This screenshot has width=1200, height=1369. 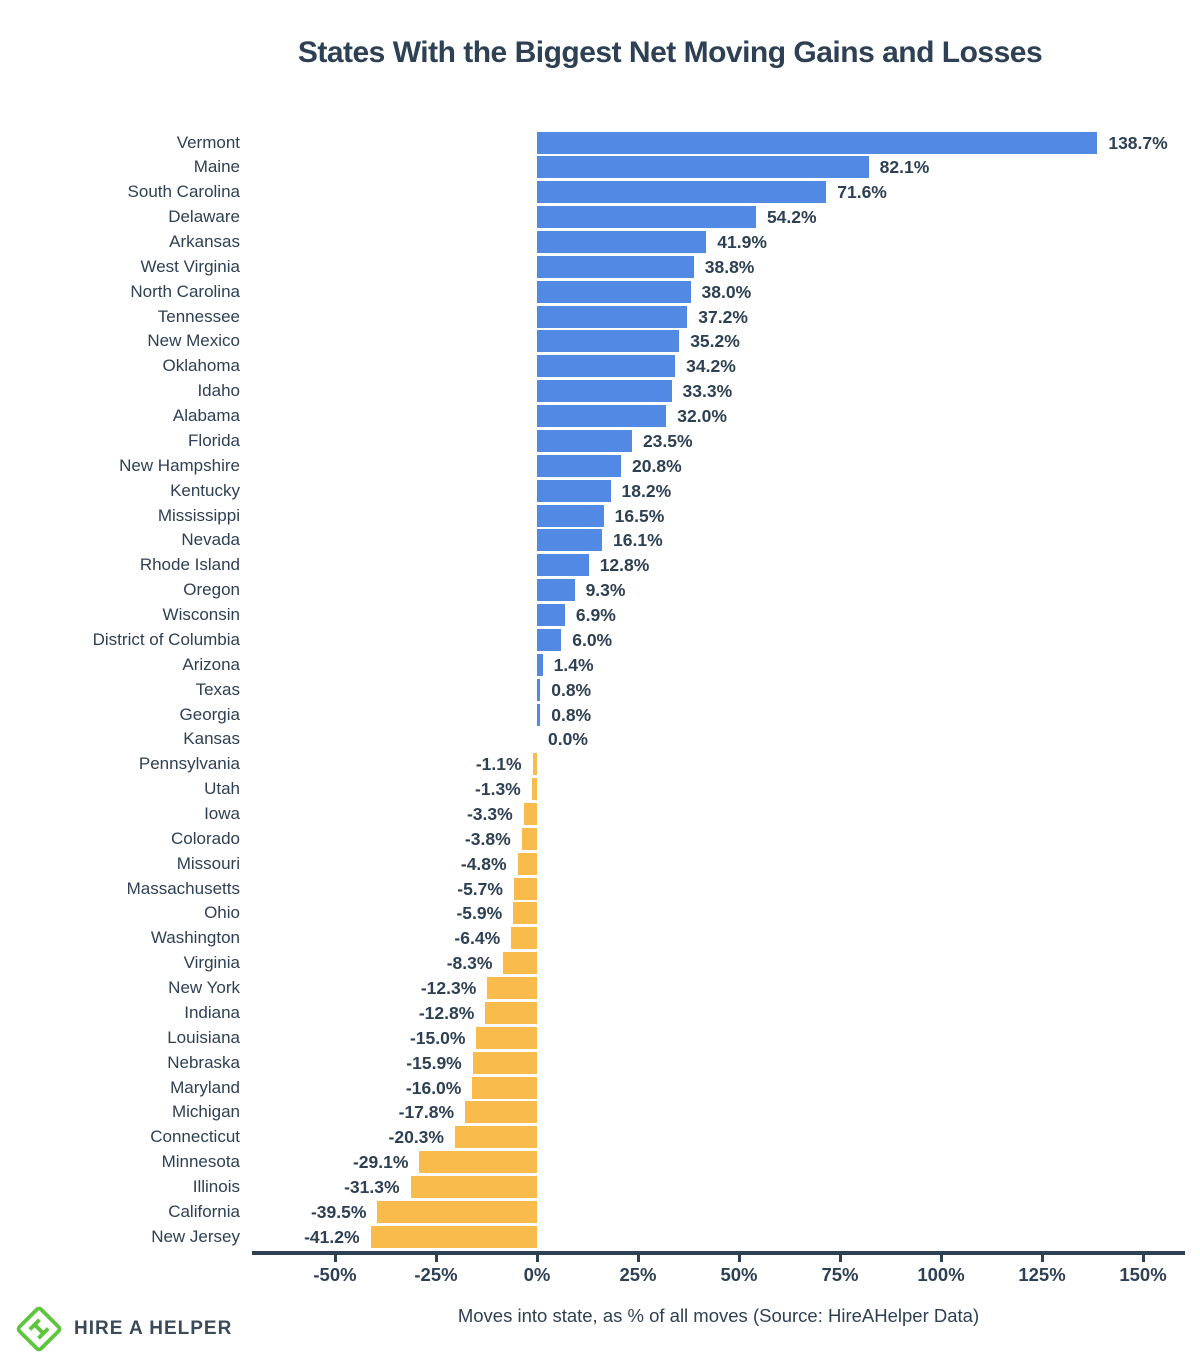 I want to click on state-label: Georgia, so click(x=209, y=714).